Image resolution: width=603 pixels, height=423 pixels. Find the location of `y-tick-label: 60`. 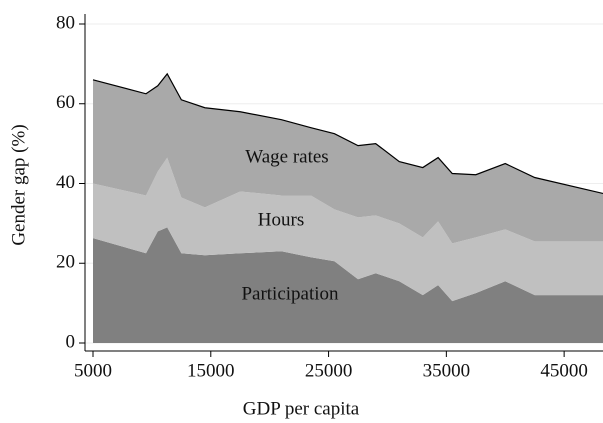

y-tick-label: 60 is located at coordinates (65, 102).